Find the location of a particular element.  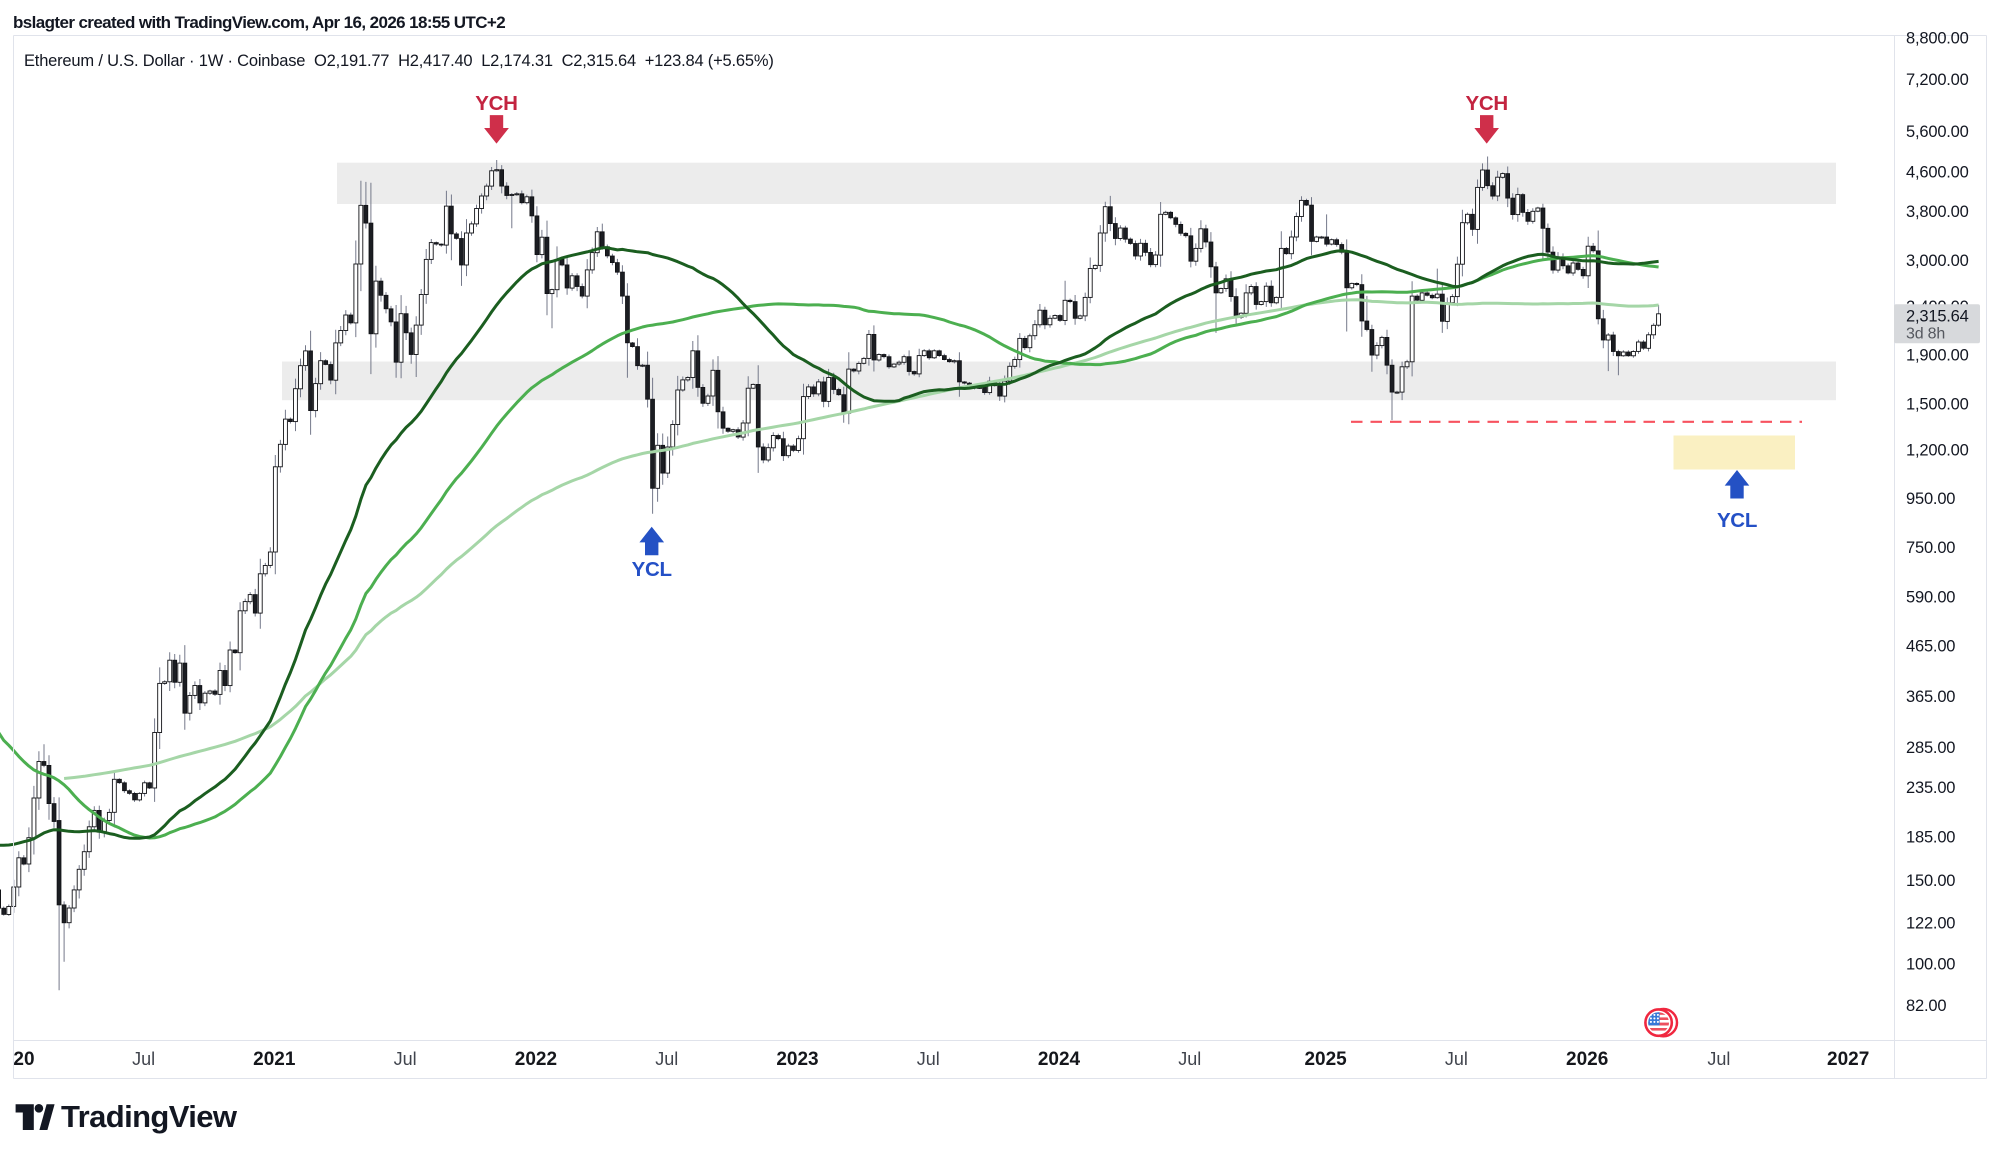

svg-text: 2,315.64 is located at coordinates (1937, 317).